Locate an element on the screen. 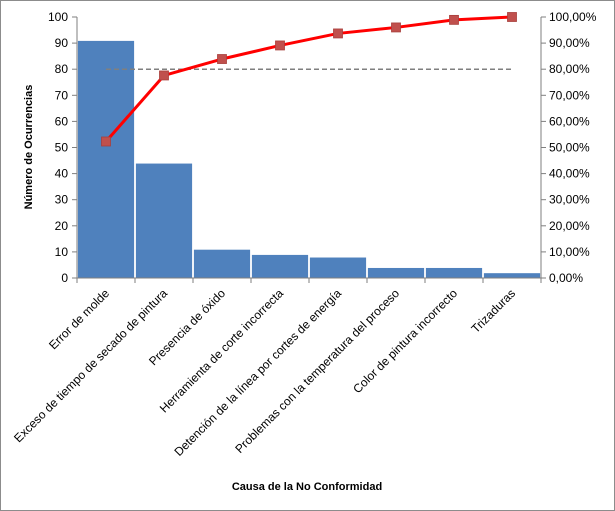 Image resolution: width=615 pixels, height=511 pixels. y-tick-label-right: 90,00% is located at coordinates (569, 43).